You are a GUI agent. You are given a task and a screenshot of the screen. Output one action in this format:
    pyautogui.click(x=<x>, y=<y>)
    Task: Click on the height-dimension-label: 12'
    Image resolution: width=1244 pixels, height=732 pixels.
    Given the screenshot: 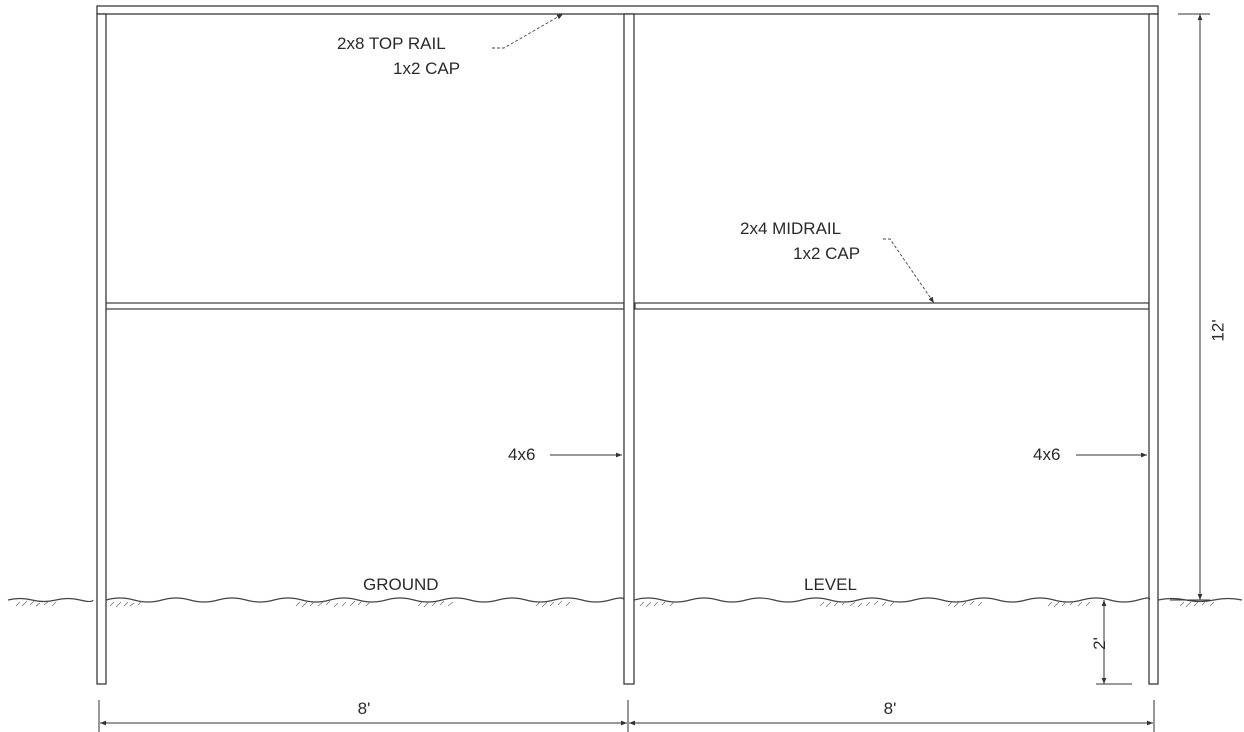 What is the action you would take?
    pyautogui.click(x=1218, y=330)
    